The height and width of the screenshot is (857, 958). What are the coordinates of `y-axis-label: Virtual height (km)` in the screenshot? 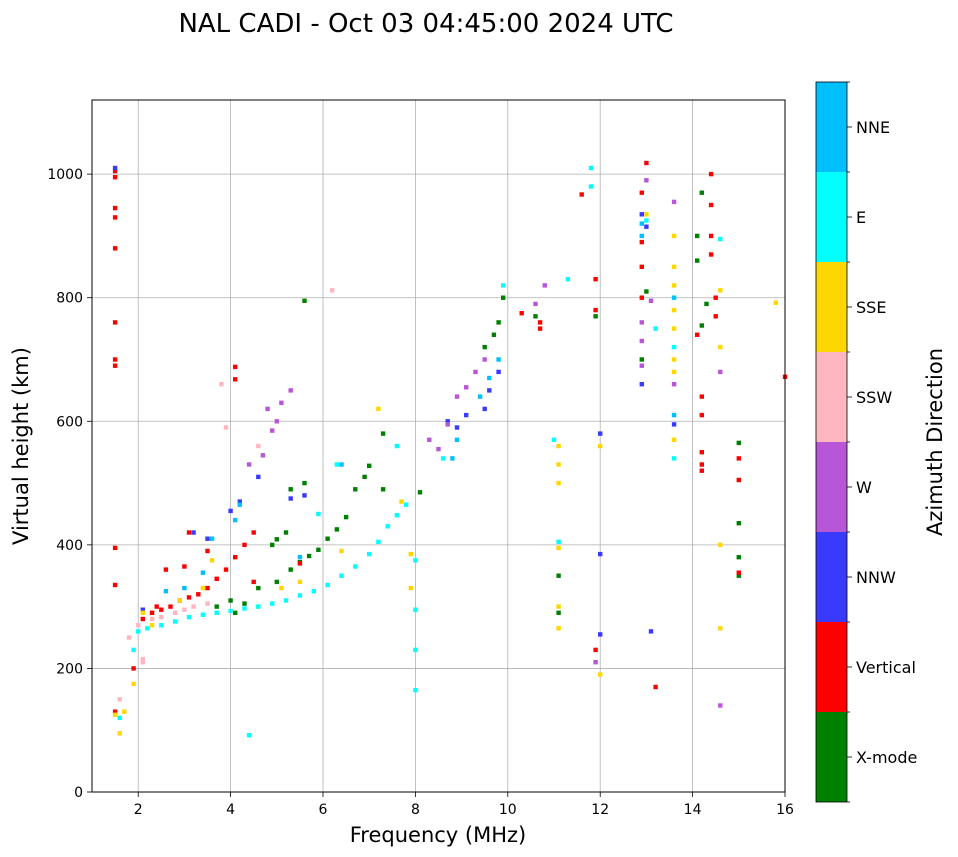 It's located at (21, 446).